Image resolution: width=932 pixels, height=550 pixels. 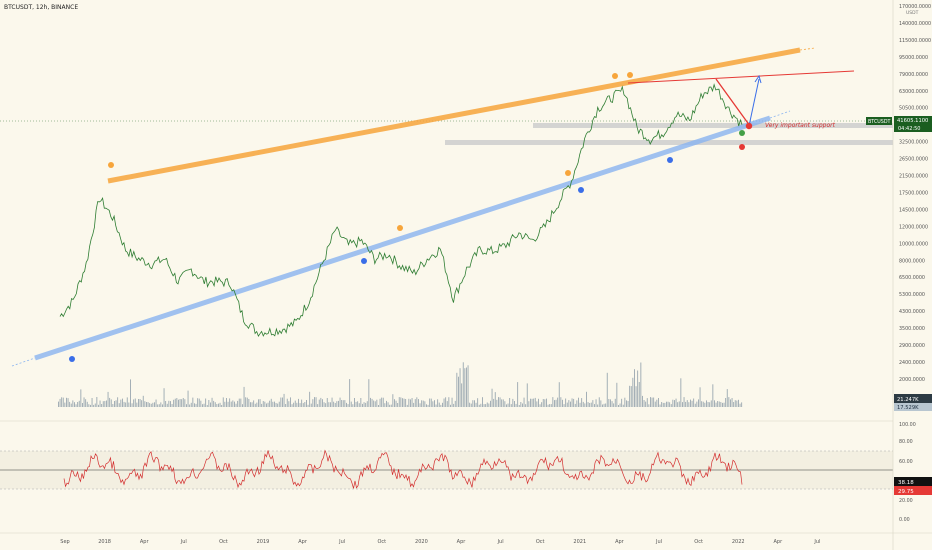 I want to click on support-annotation: Very important support, so click(x=800, y=125).